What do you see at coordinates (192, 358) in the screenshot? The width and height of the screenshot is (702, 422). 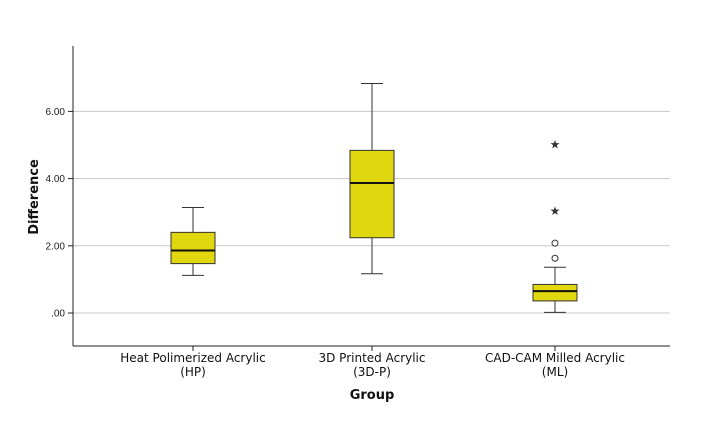 I see `x-category-label: Heat Polimerized Acrylic` at bounding box center [192, 358].